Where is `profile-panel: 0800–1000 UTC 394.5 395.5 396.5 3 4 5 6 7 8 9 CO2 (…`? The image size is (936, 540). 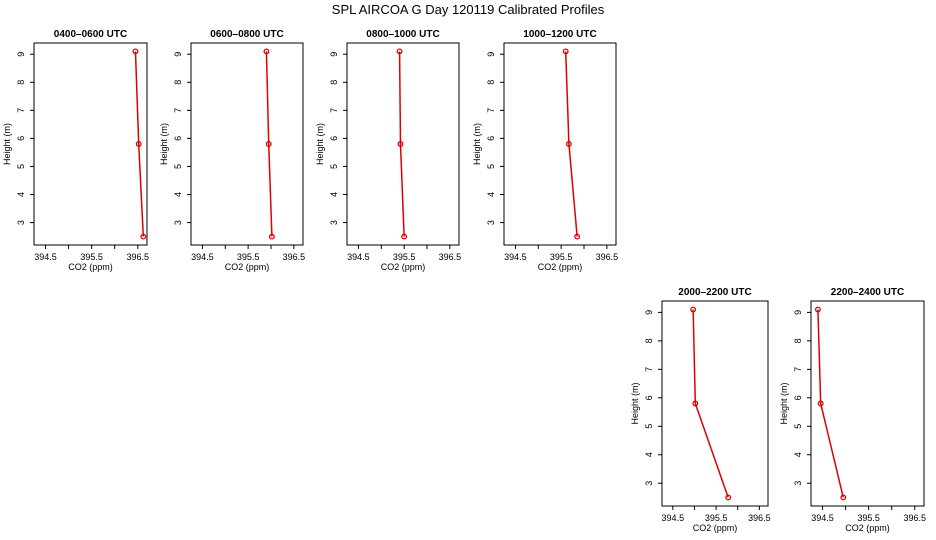
profile-panel: 0800–1000 UTC 394.5 395.5 396.5 3 4 5 6 7 8 9 CO2 (… is located at coordinates (388, 150).